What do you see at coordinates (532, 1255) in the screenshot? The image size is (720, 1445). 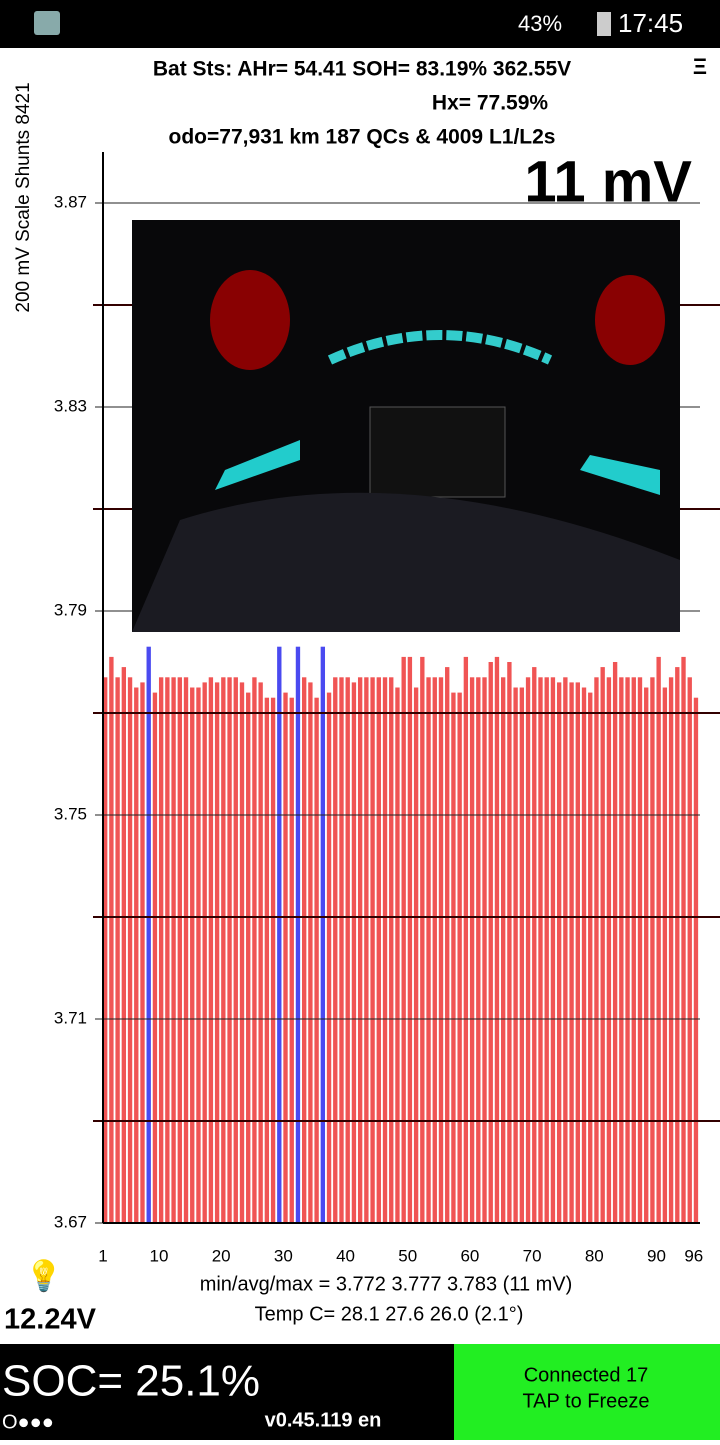 I see `x-tick-label: 70` at bounding box center [532, 1255].